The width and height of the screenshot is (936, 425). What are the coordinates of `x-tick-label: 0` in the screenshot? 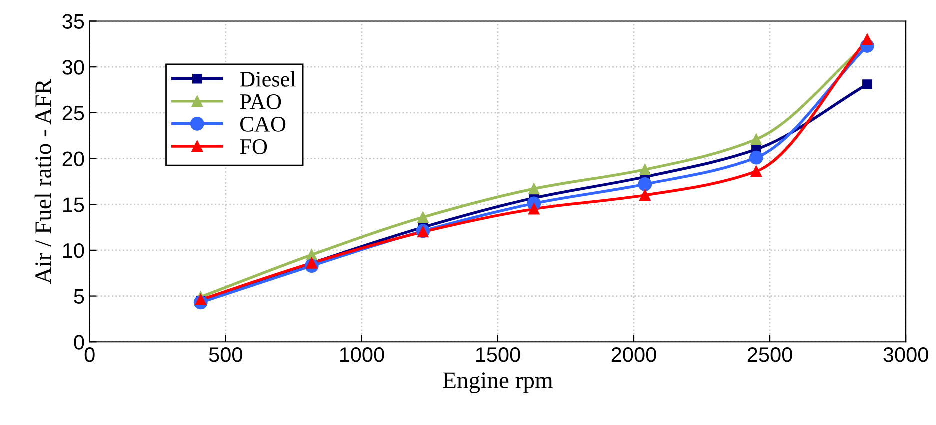 It's located at (89, 355).